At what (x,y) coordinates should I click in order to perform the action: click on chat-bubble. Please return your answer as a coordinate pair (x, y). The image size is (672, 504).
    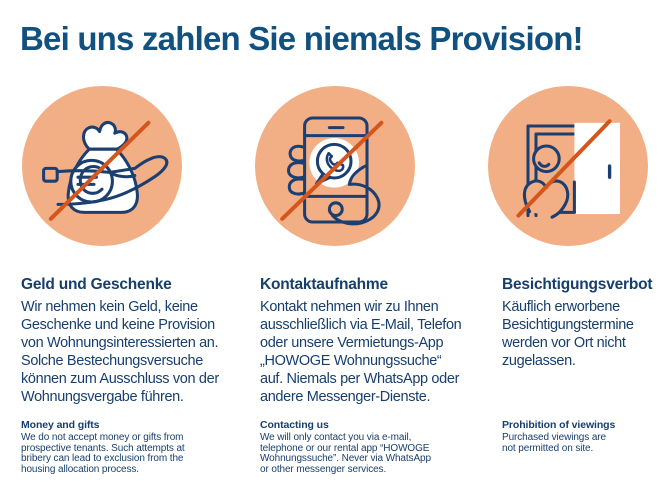
    Looking at the image, I should click on (334, 161).